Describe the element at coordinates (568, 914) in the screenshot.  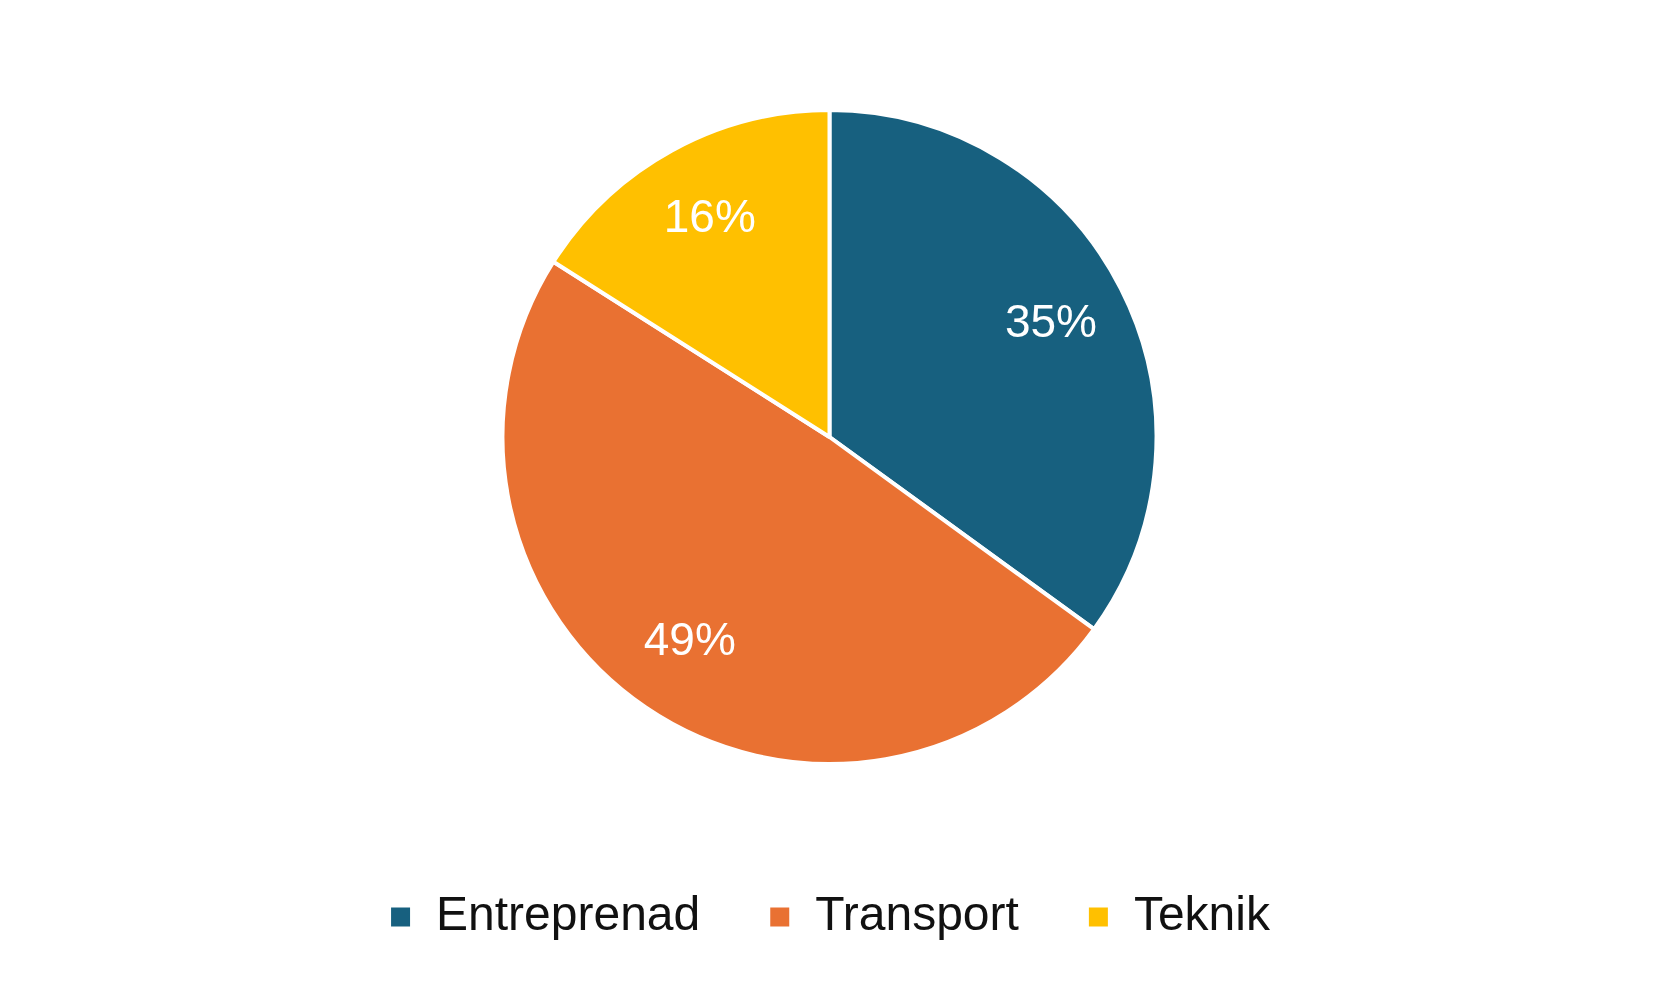
I see `legend-label: Entreprenad` at that location.